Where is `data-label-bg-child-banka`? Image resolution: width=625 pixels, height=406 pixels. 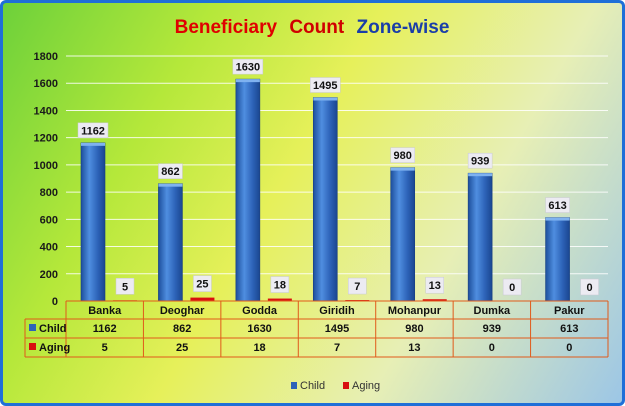 data-label-bg-child-banka is located at coordinates (93, 130).